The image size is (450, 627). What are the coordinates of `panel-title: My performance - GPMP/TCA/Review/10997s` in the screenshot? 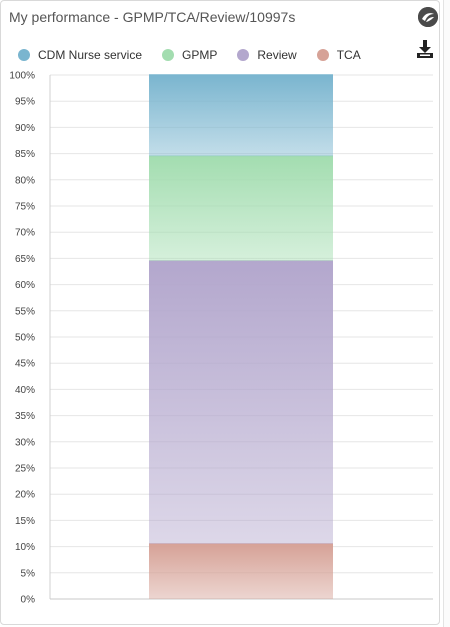 It's located at (152, 17).